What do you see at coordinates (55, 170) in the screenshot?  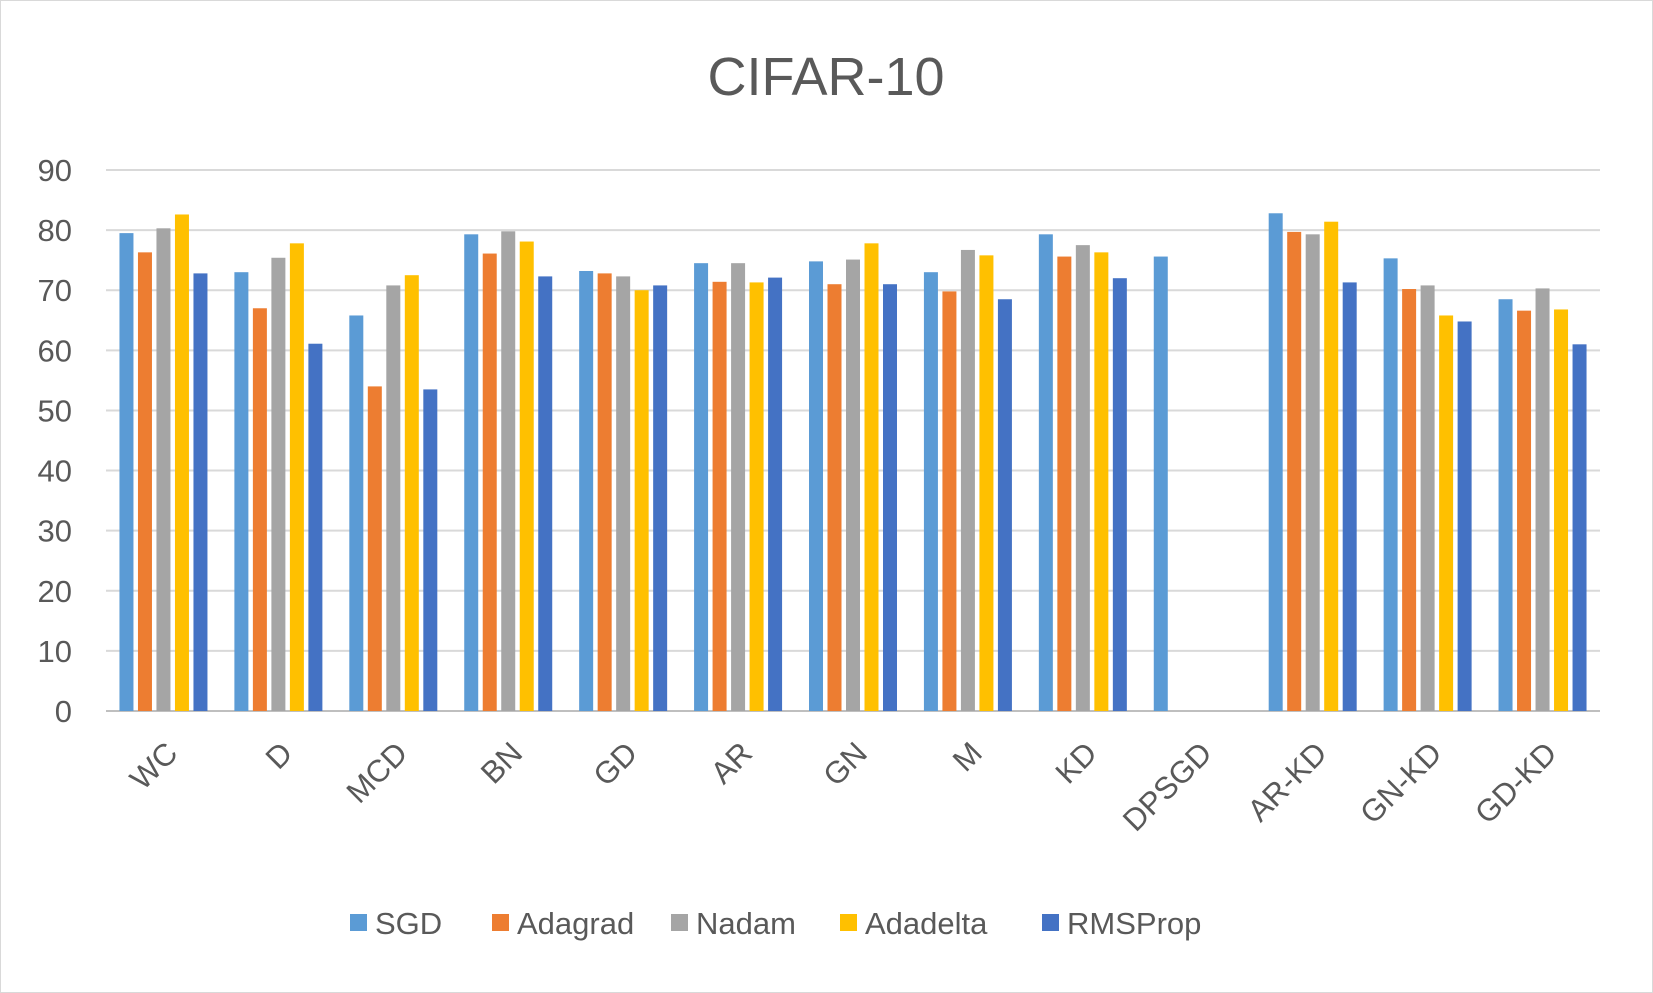 I see `y-tick-label: 90` at bounding box center [55, 170].